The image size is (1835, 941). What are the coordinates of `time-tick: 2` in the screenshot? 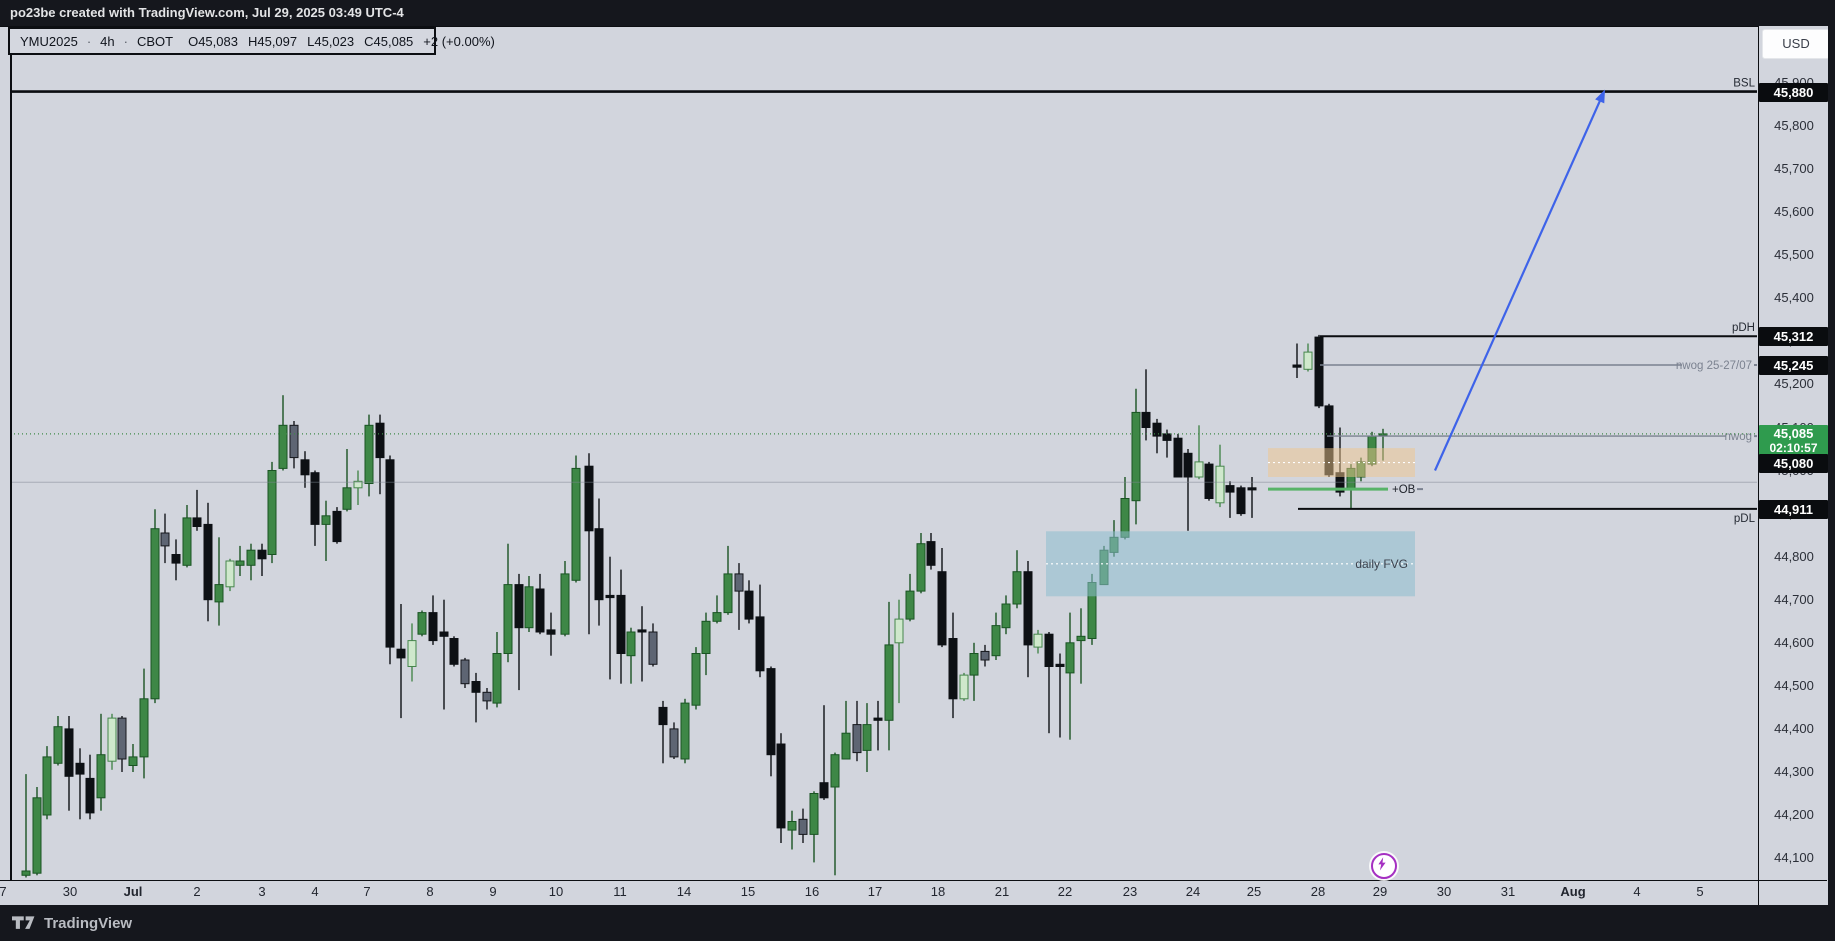 It's located at (197, 891).